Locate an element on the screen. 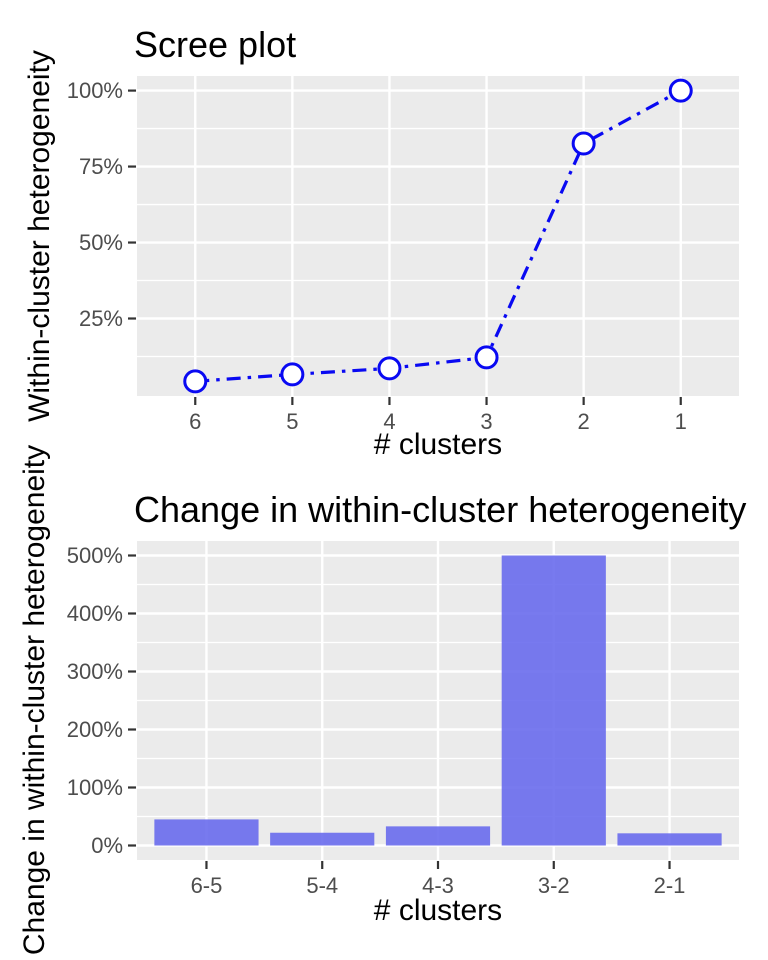 This screenshot has height=960, width=768. y-tick-label: 0% is located at coordinates (107, 845).